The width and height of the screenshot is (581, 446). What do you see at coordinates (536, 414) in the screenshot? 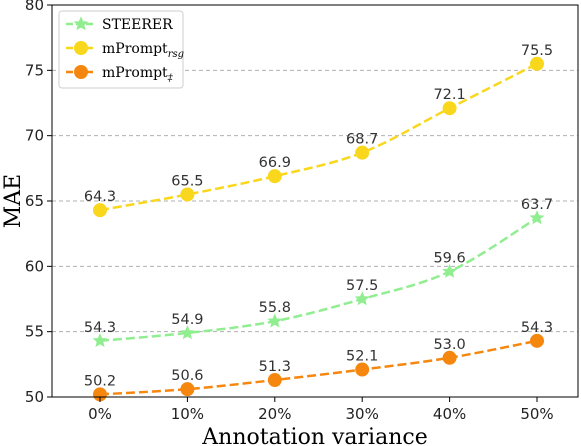
I see `x-tick-label: 50%` at bounding box center [536, 414].